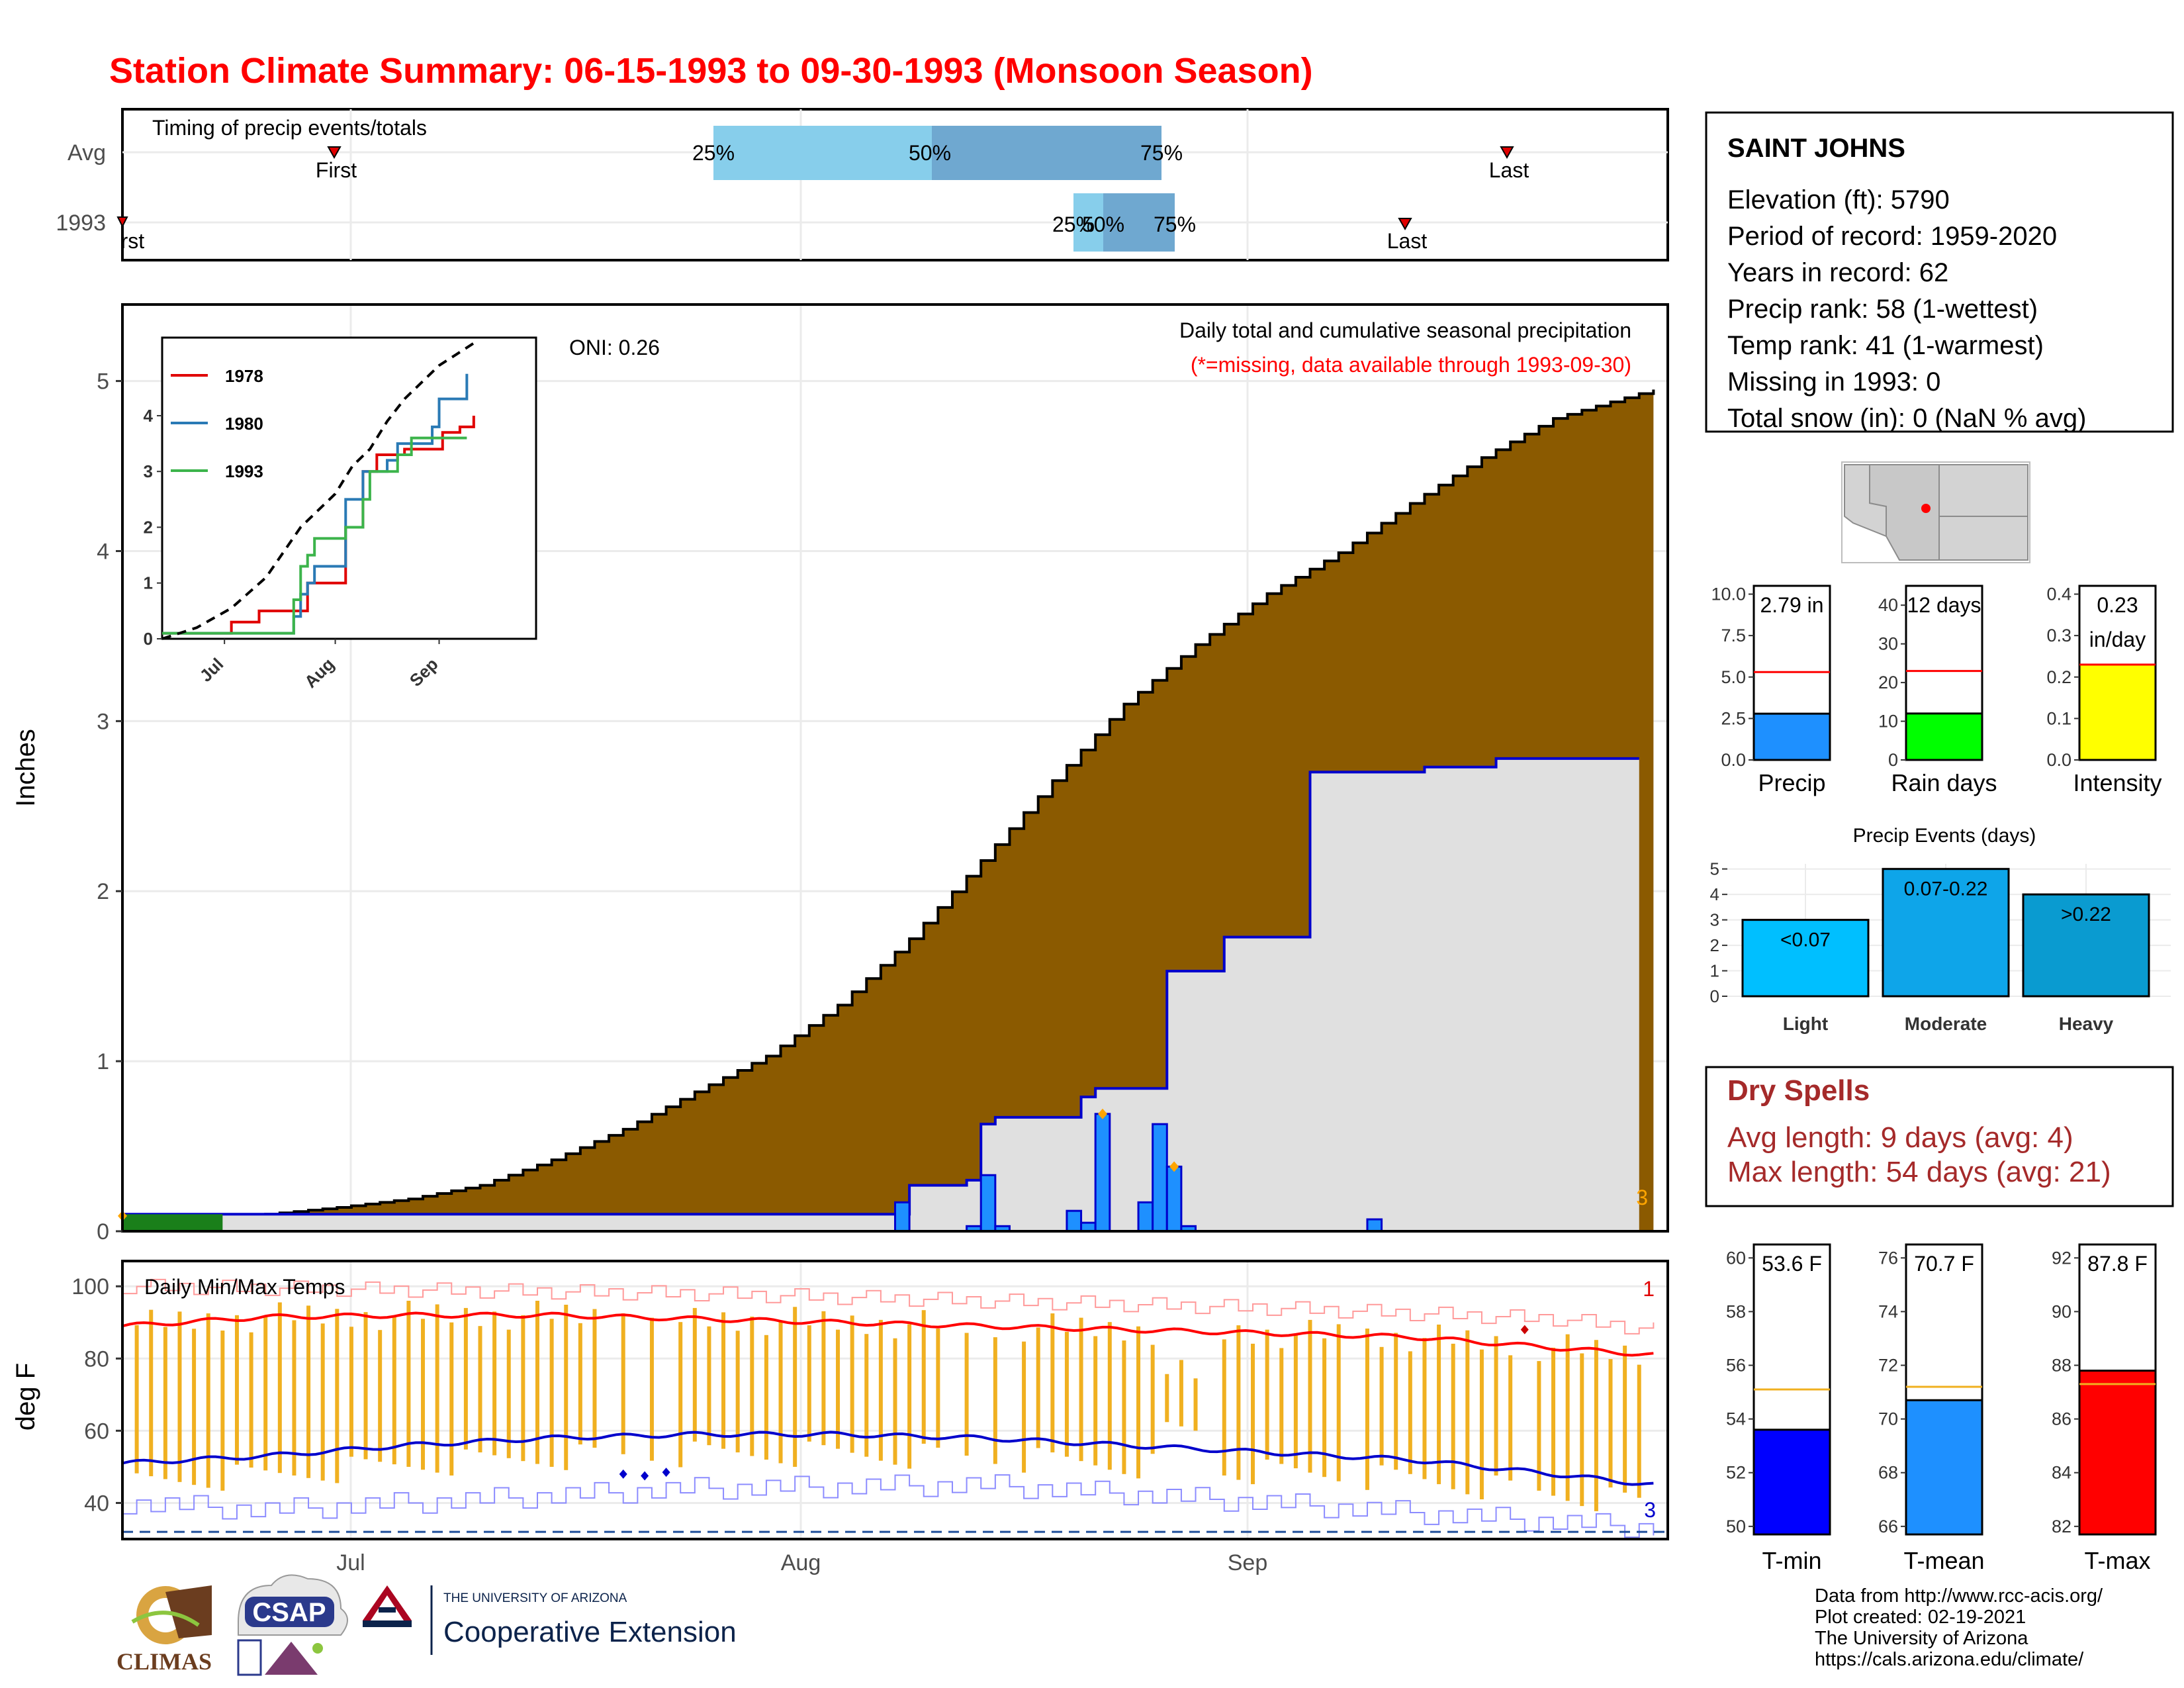 The height and width of the screenshot is (1688, 2184). I want to click on inset-frame, so click(349, 488).